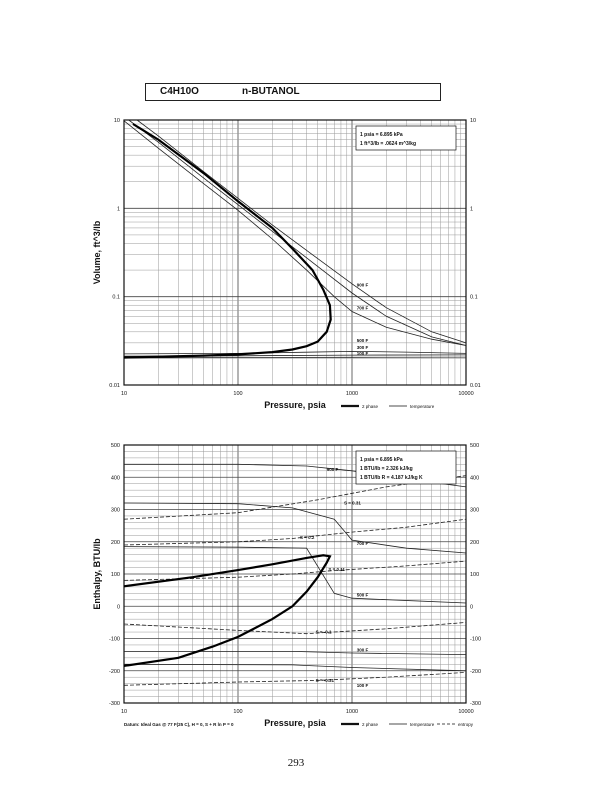 The height and width of the screenshot is (800, 592). What do you see at coordinates (388, 144) in the screenshot?
I see `chart1-conversion-note-line: 1 ft^3/lb = .0624 m^3/kg` at bounding box center [388, 144].